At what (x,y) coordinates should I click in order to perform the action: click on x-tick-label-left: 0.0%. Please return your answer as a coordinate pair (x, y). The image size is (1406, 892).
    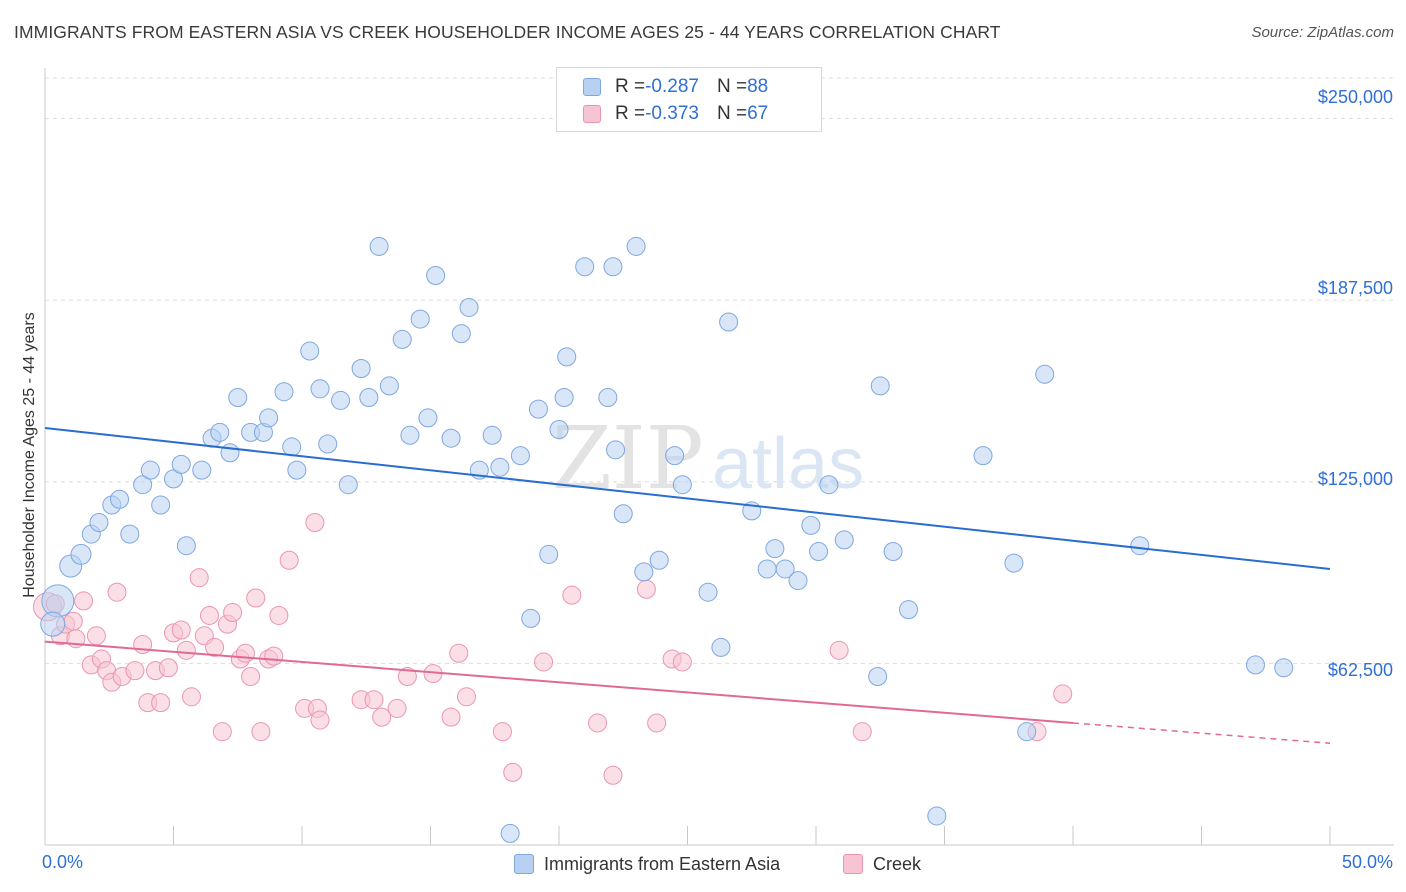
    Looking at the image, I should click on (63, 862).